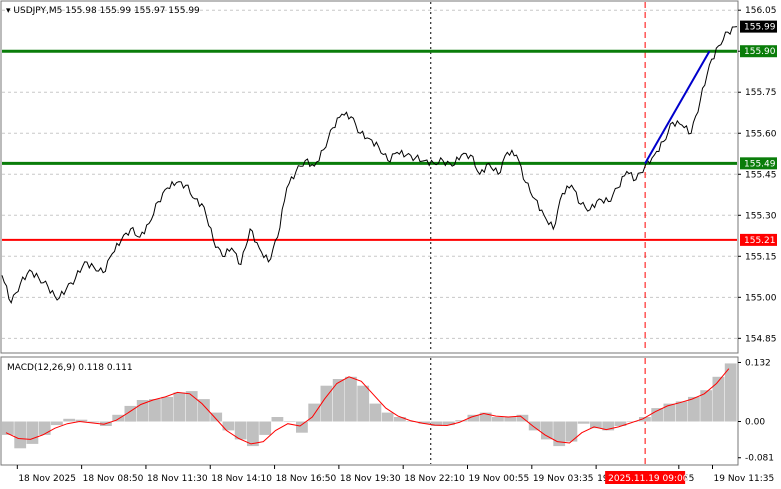 This screenshot has width=781, height=489. What do you see at coordinates (47, 479) in the screenshot?
I see `time-axis-label: 18 Nov 2025` at bounding box center [47, 479].